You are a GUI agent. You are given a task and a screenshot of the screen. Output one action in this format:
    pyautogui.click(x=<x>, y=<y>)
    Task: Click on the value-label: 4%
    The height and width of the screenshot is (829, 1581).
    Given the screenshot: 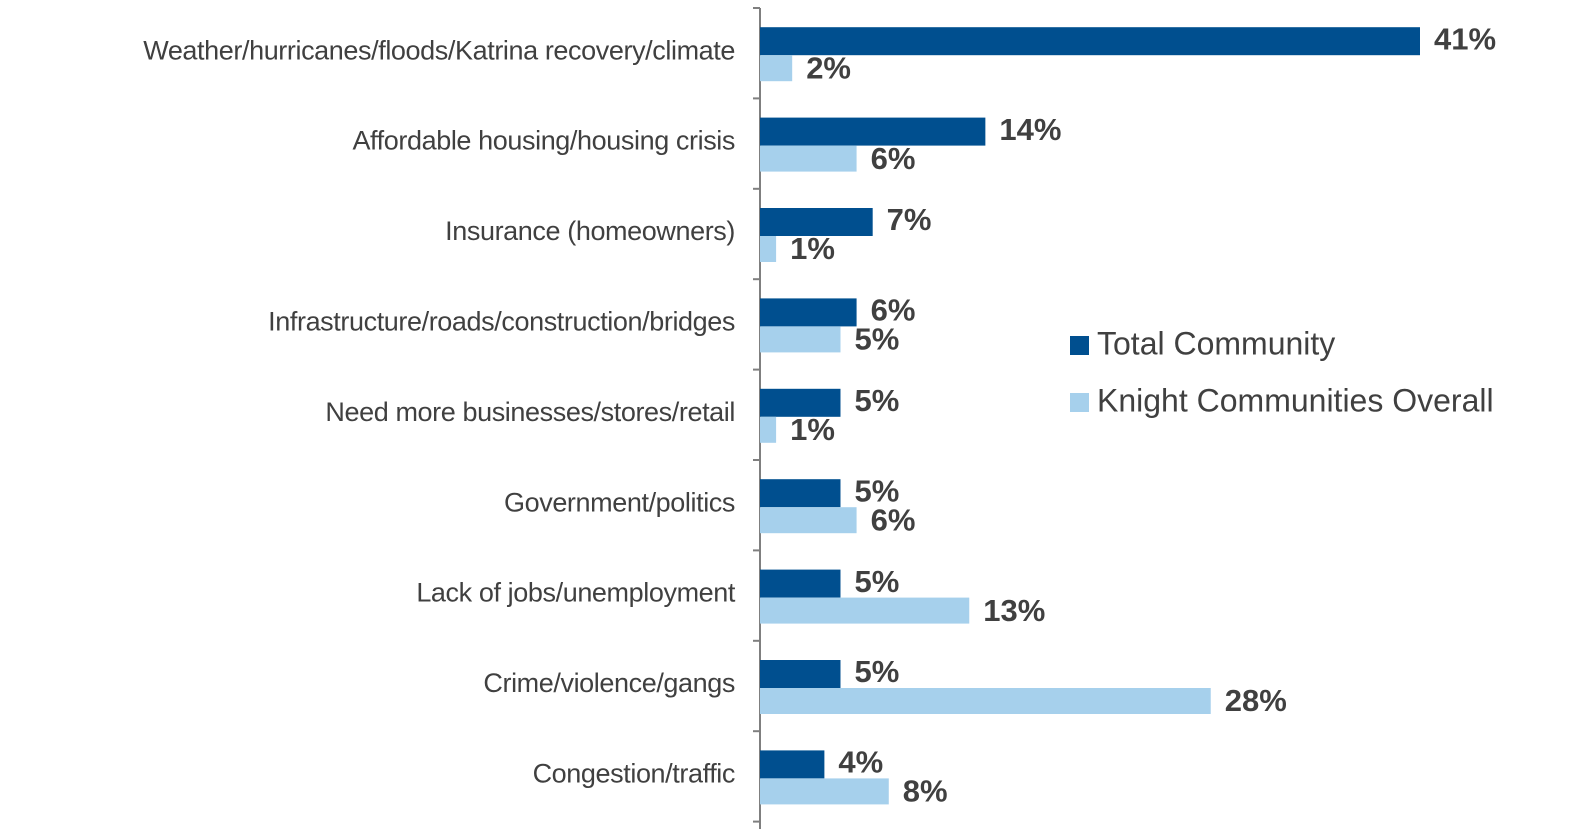 What is the action you would take?
    pyautogui.click(x=860, y=762)
    